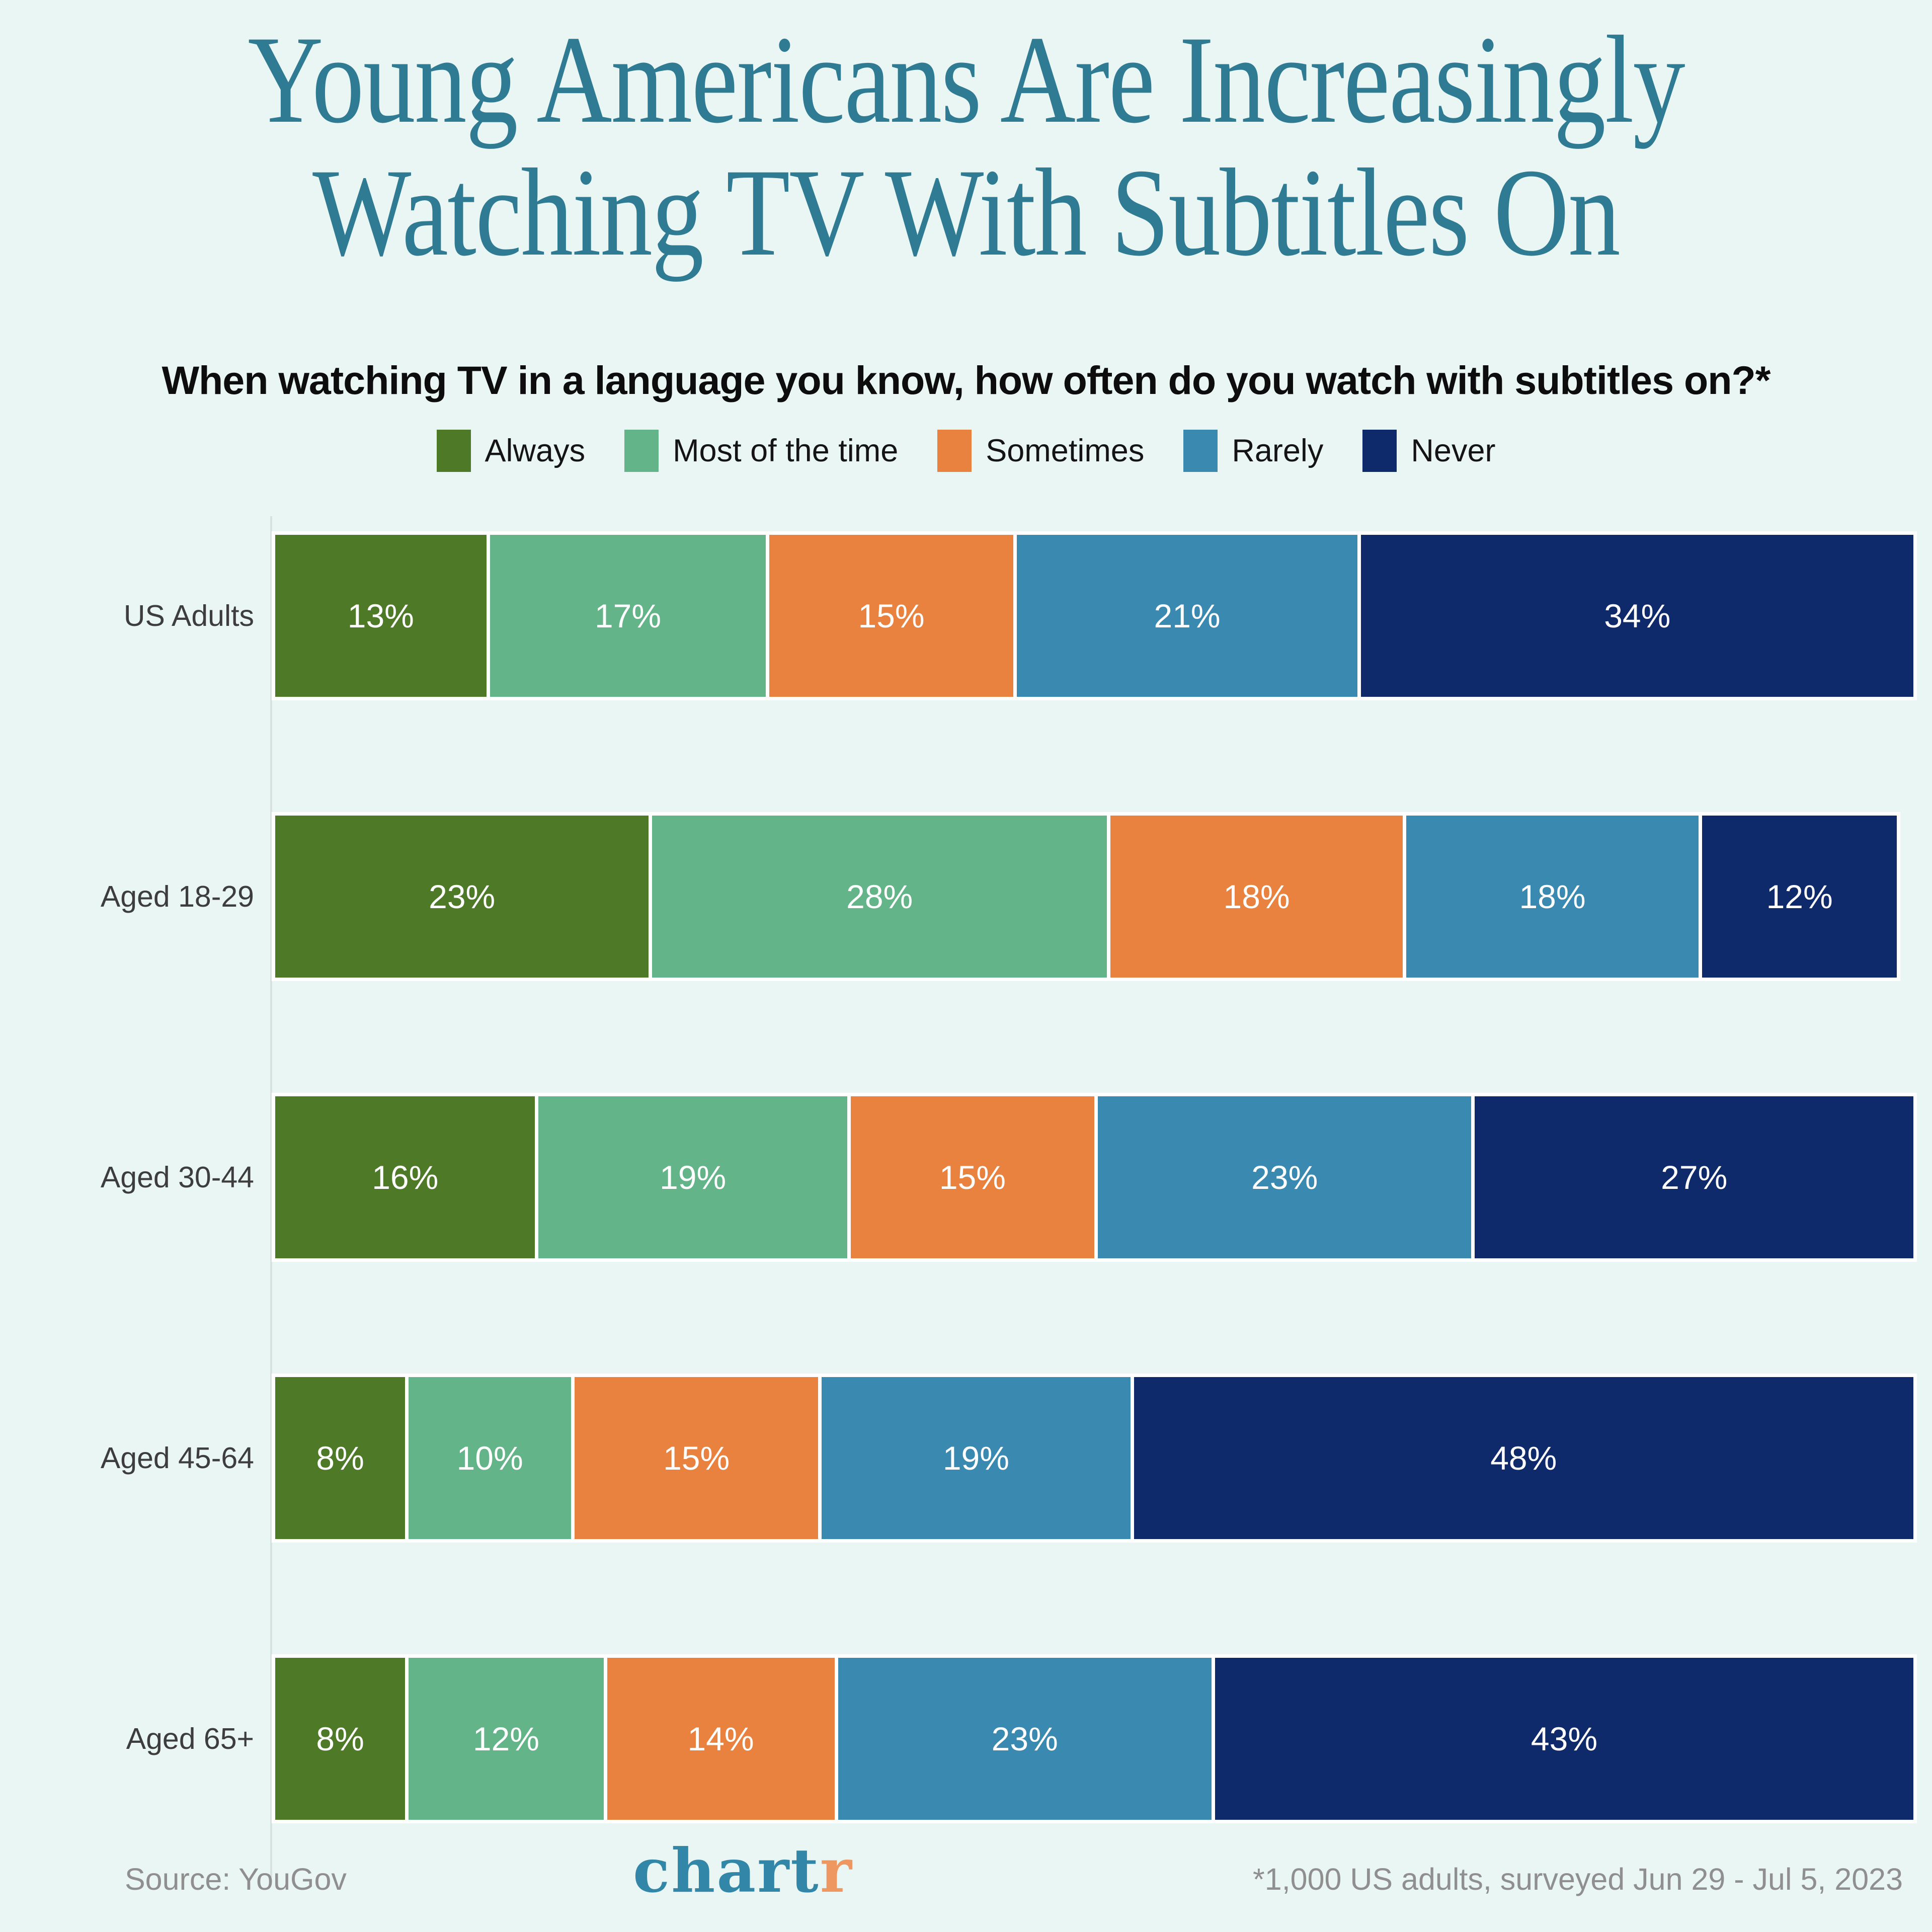  I want to click on bar-segment-always: 13%, so click(381, 616).